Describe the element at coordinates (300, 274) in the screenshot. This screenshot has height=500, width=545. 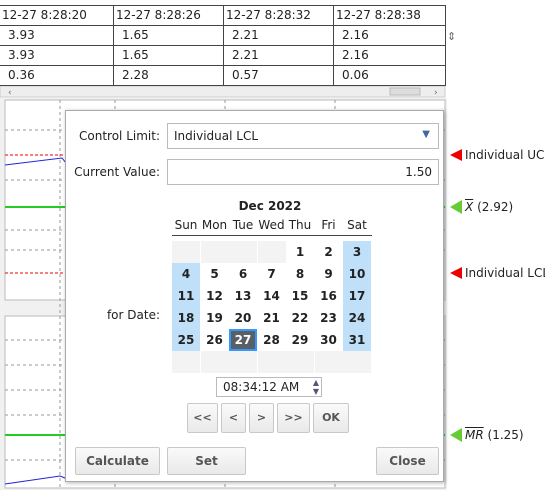
I see `day-cell: 8` at that location.